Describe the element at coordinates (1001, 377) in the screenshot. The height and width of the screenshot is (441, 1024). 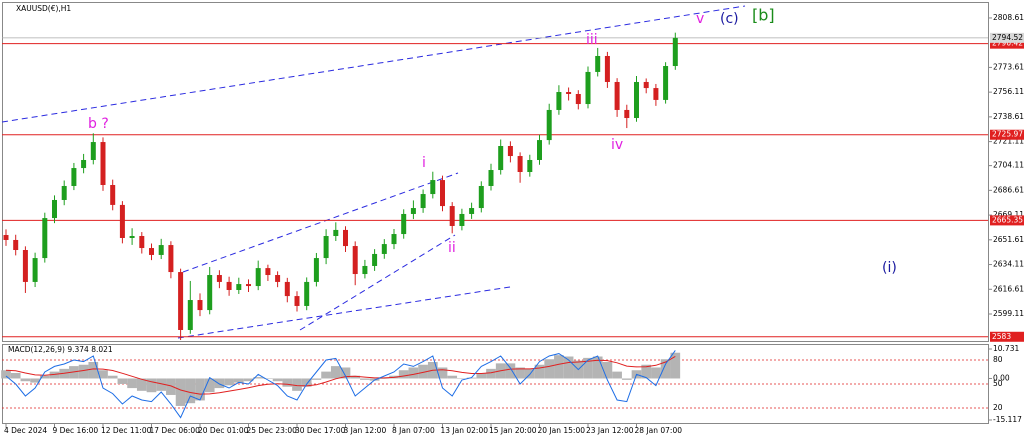
I see `y-tick-label: 0.00` at that location.